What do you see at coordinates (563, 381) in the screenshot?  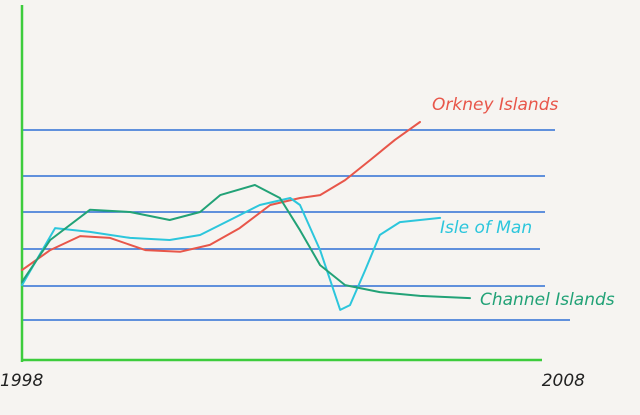 I see `x-tick-label: 2008` at bounding box center [563, 381].